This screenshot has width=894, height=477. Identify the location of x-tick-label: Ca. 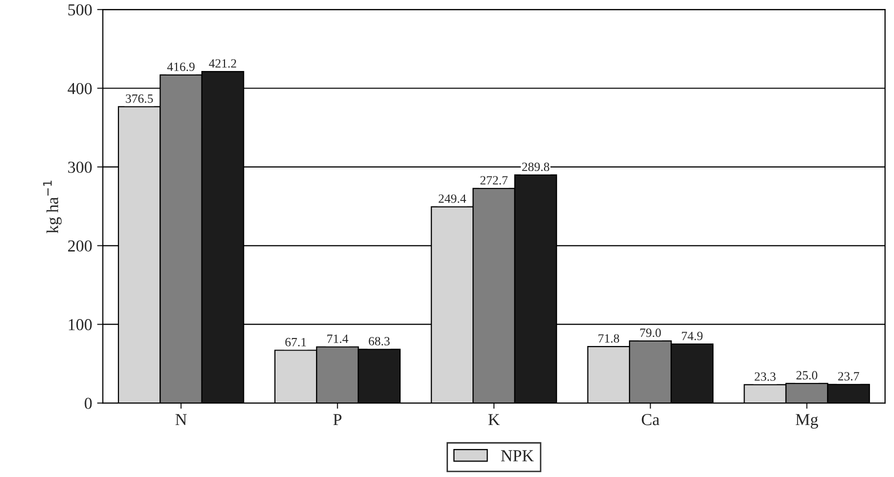
(651, 420).